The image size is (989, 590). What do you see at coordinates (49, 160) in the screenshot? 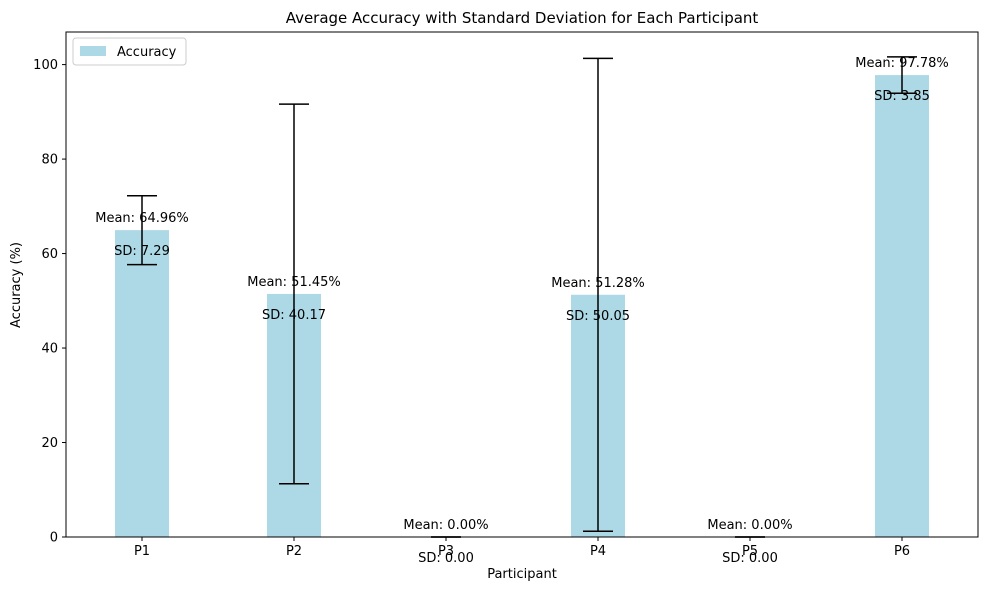
I see `y-tick-label: 80` at bounding box center [49, 160].